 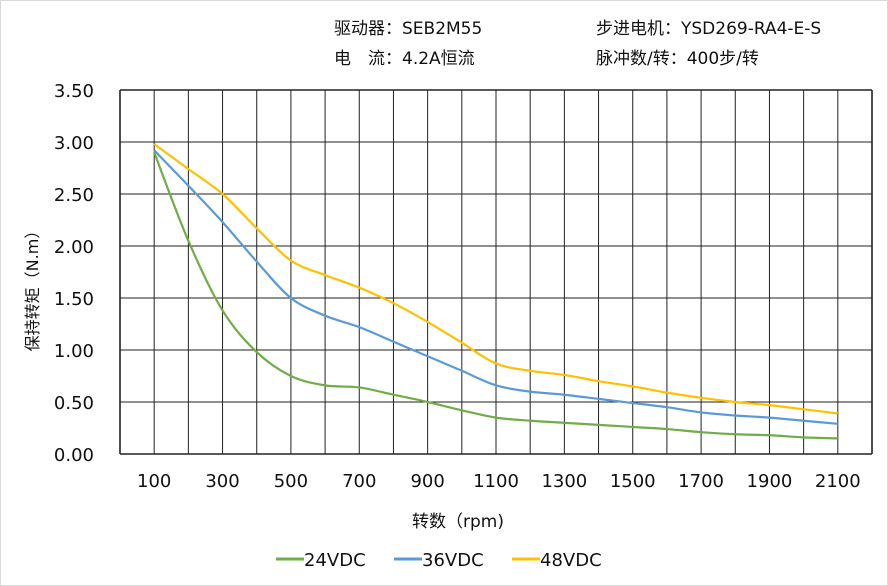 What do you see at coordinates (74, 91) in the screenshot?
I see `y-tick-label: 3.50` at bounding box center [74, 91].